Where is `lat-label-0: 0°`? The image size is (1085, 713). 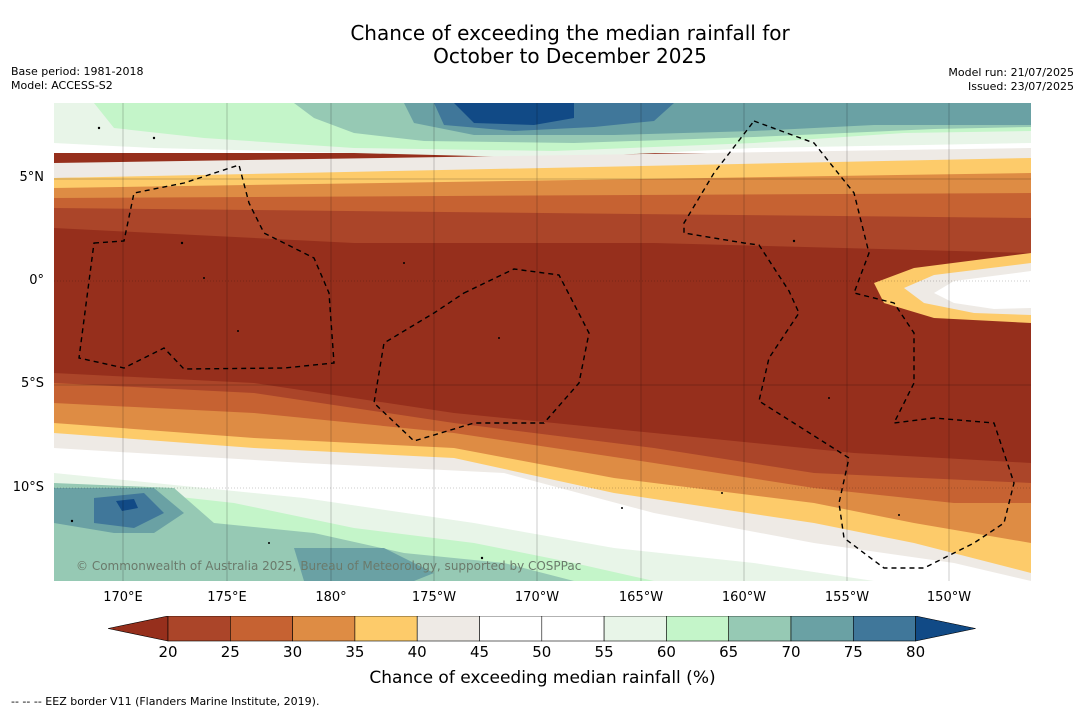 lat-label-0: 0° is located at coordinates (36, 280).